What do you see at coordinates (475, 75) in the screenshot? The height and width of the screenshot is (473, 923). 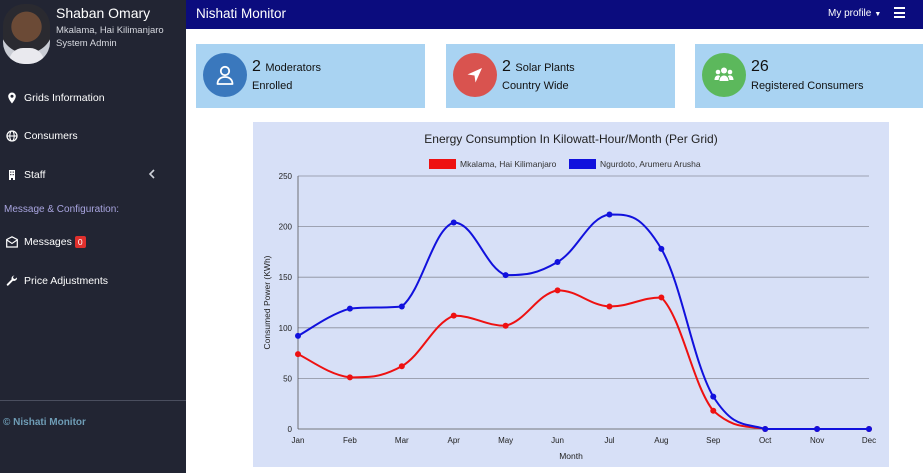 I see `location-arrow-icon` at bounding box center [475, 75].